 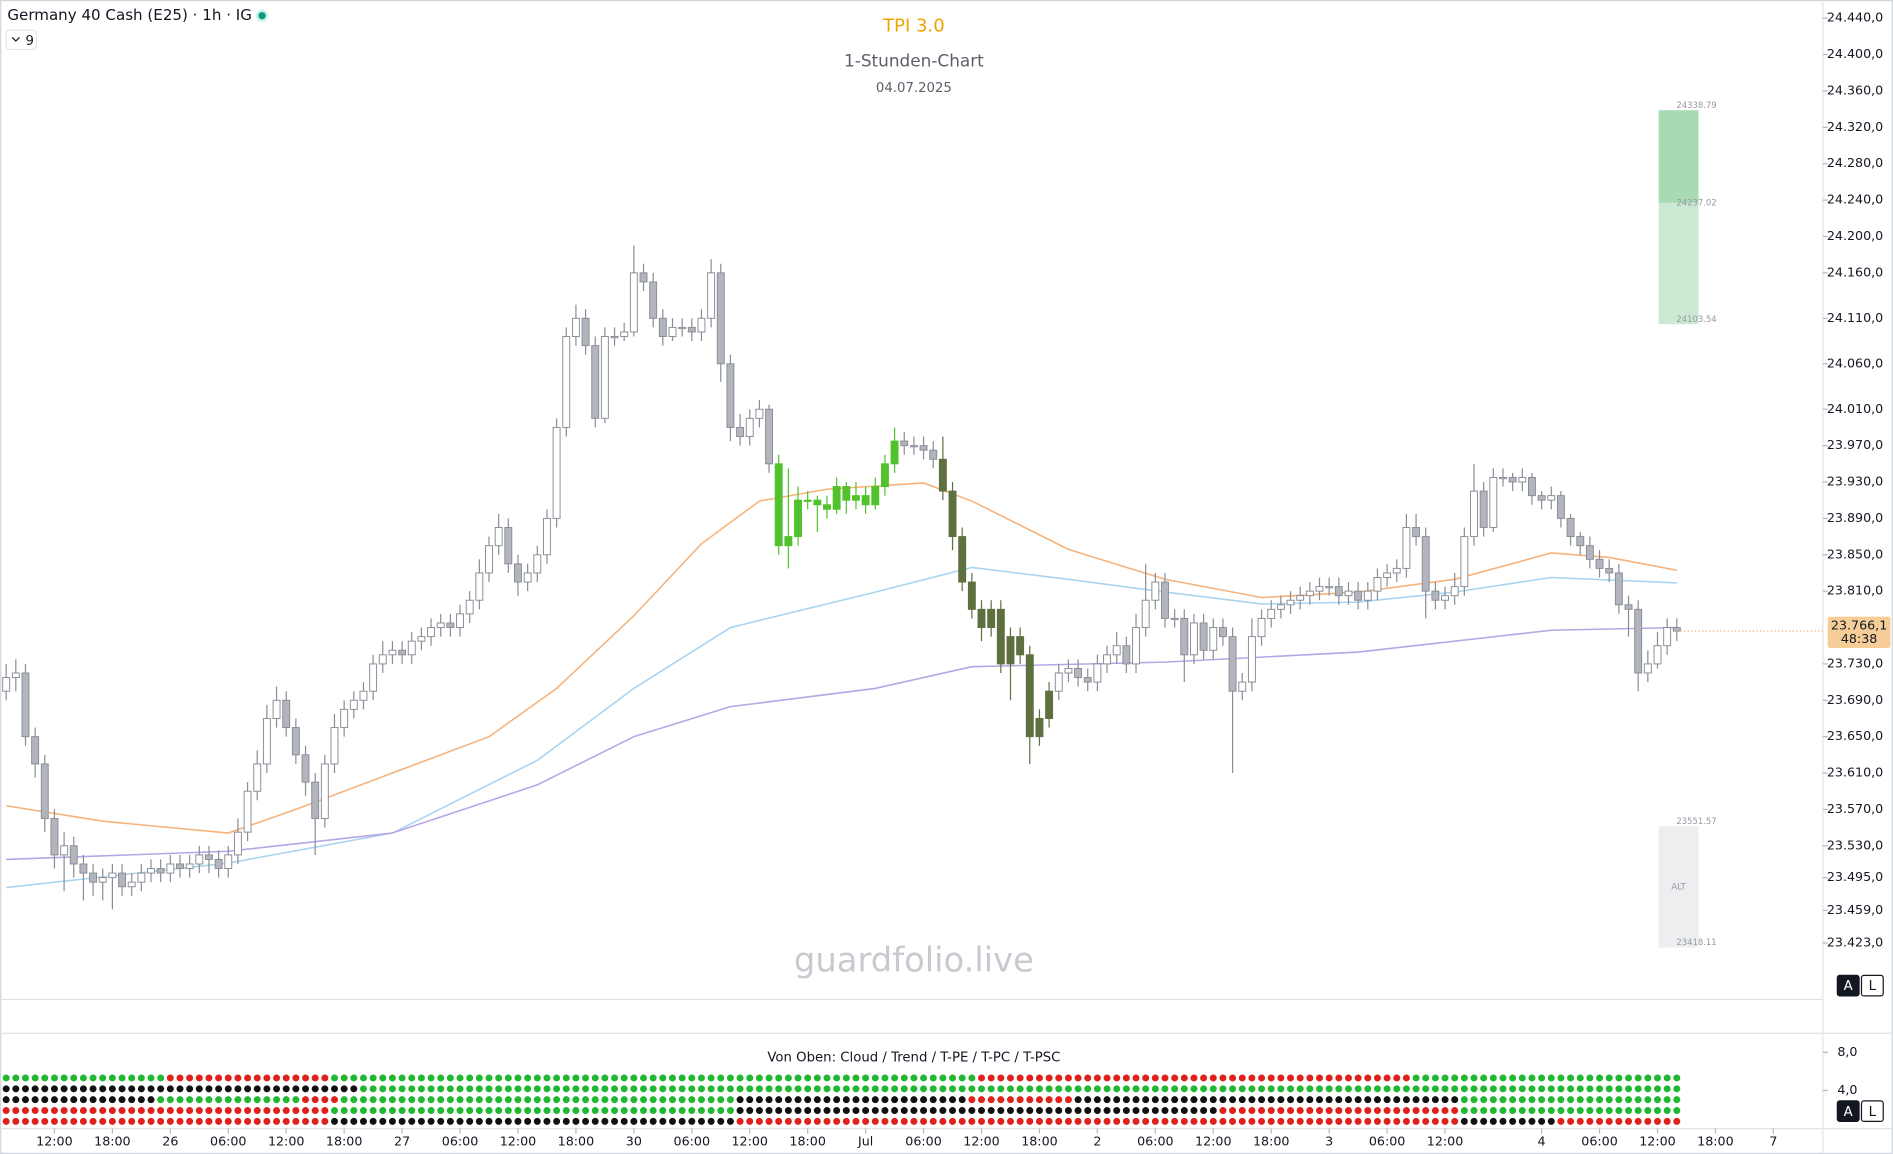 What do you see at coordinates (1859, 625) in the screenshot?
I see `last-price-label: 23.766,1` at bounding box center [1859, 625].